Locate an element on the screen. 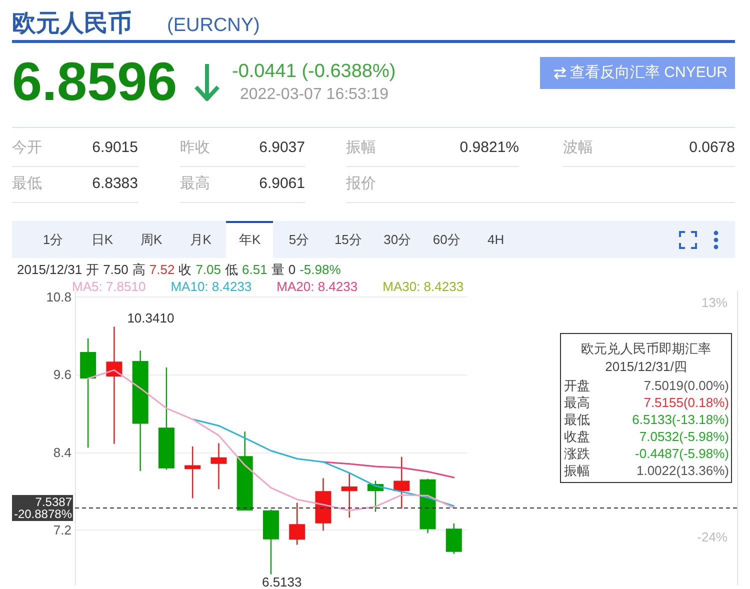 The width and height of the screenshot is (750, 589). text: -5.98% is located at coordinates (320, 269).